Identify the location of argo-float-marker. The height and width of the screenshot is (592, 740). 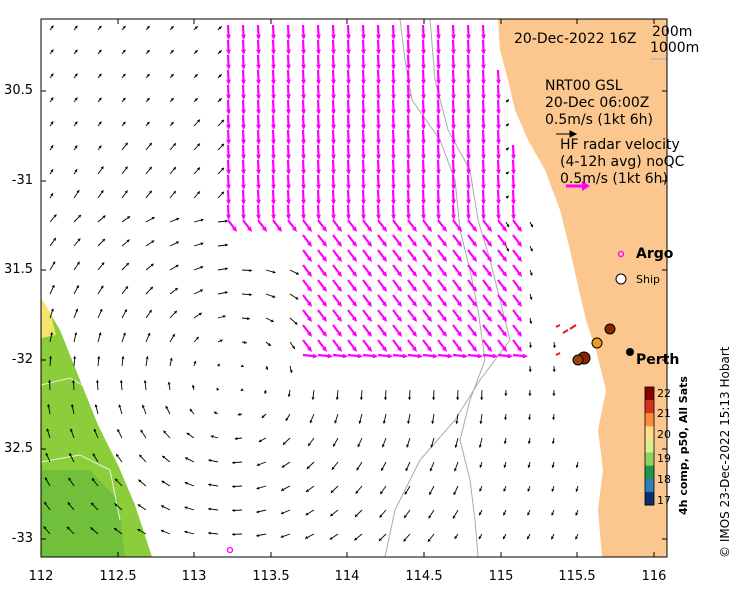
(230, 550).